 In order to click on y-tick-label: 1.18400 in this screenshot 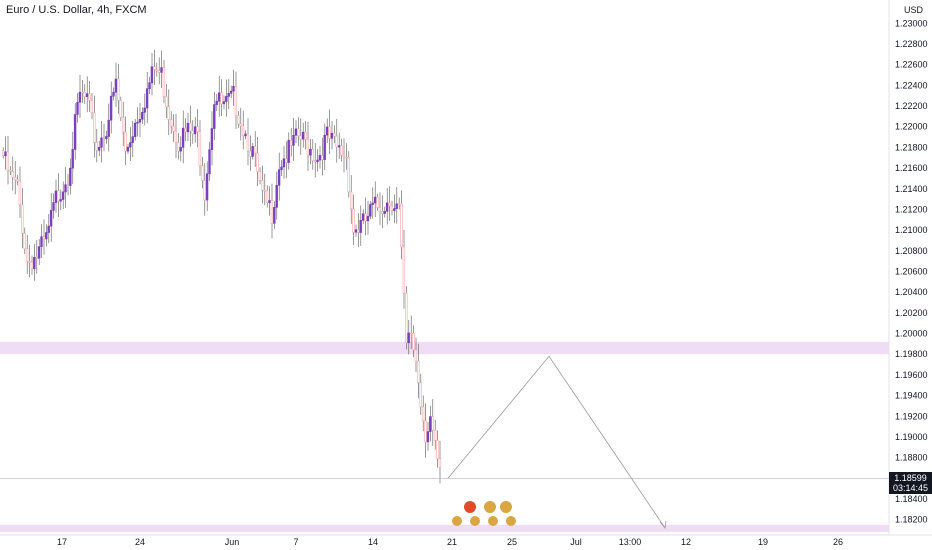, I will do `click(911, 499)`.